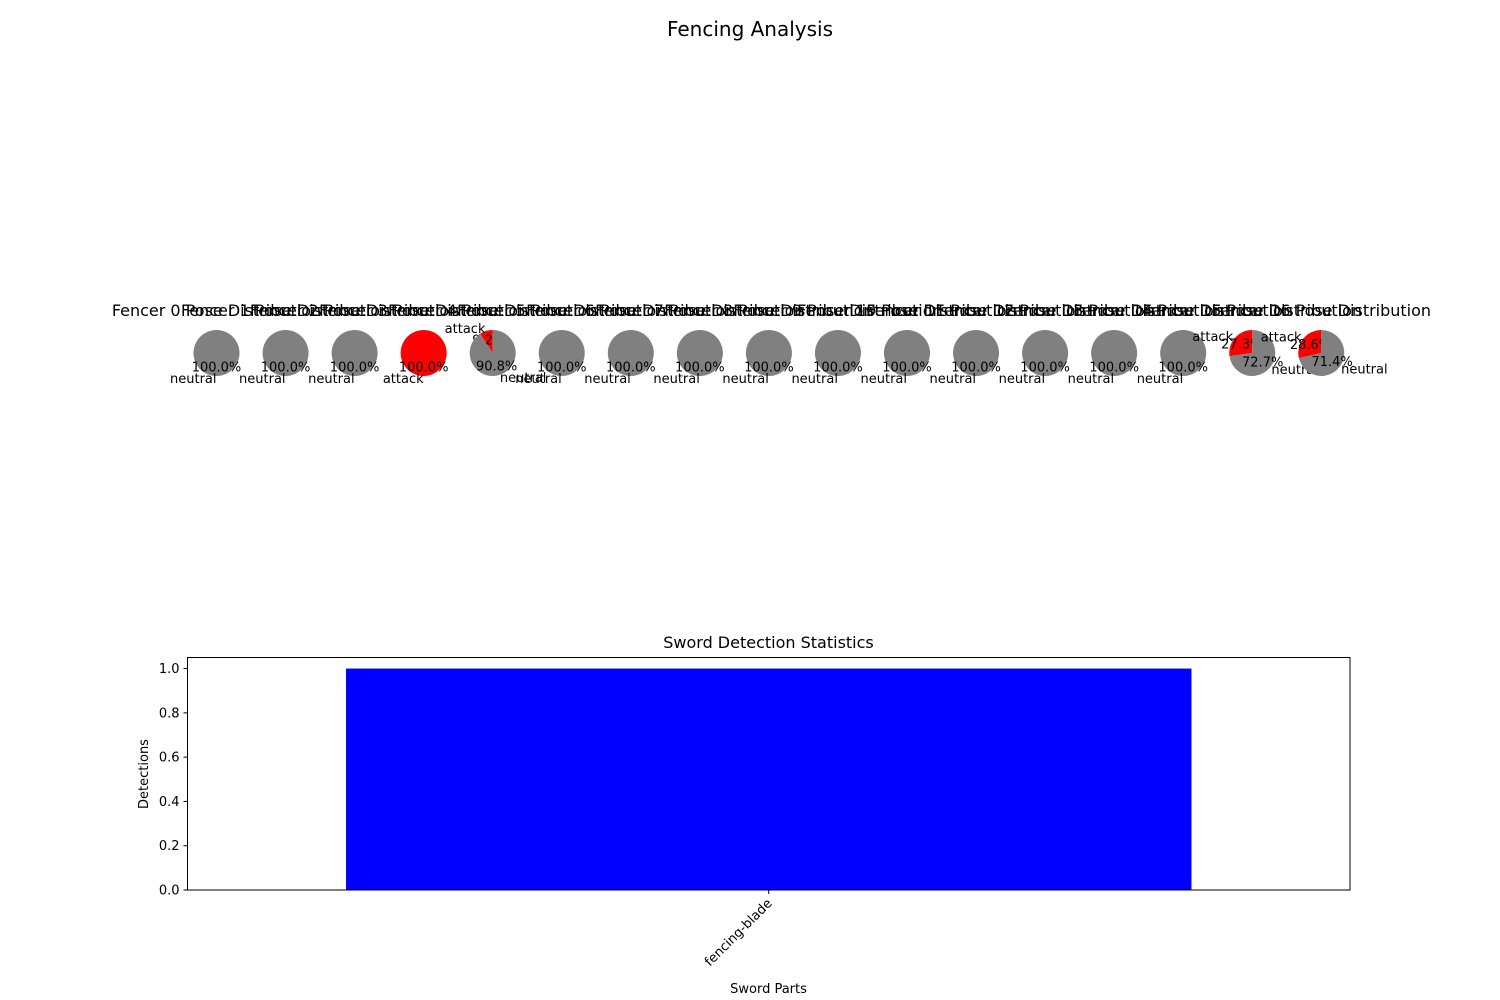 This screenshot has height=1000, width=1500. What do you see at coordinates (1322, 310) in the screenshot?
I see `pie-title: Fencer 16 Pose Distribution` at bounding box center [1322, 310].